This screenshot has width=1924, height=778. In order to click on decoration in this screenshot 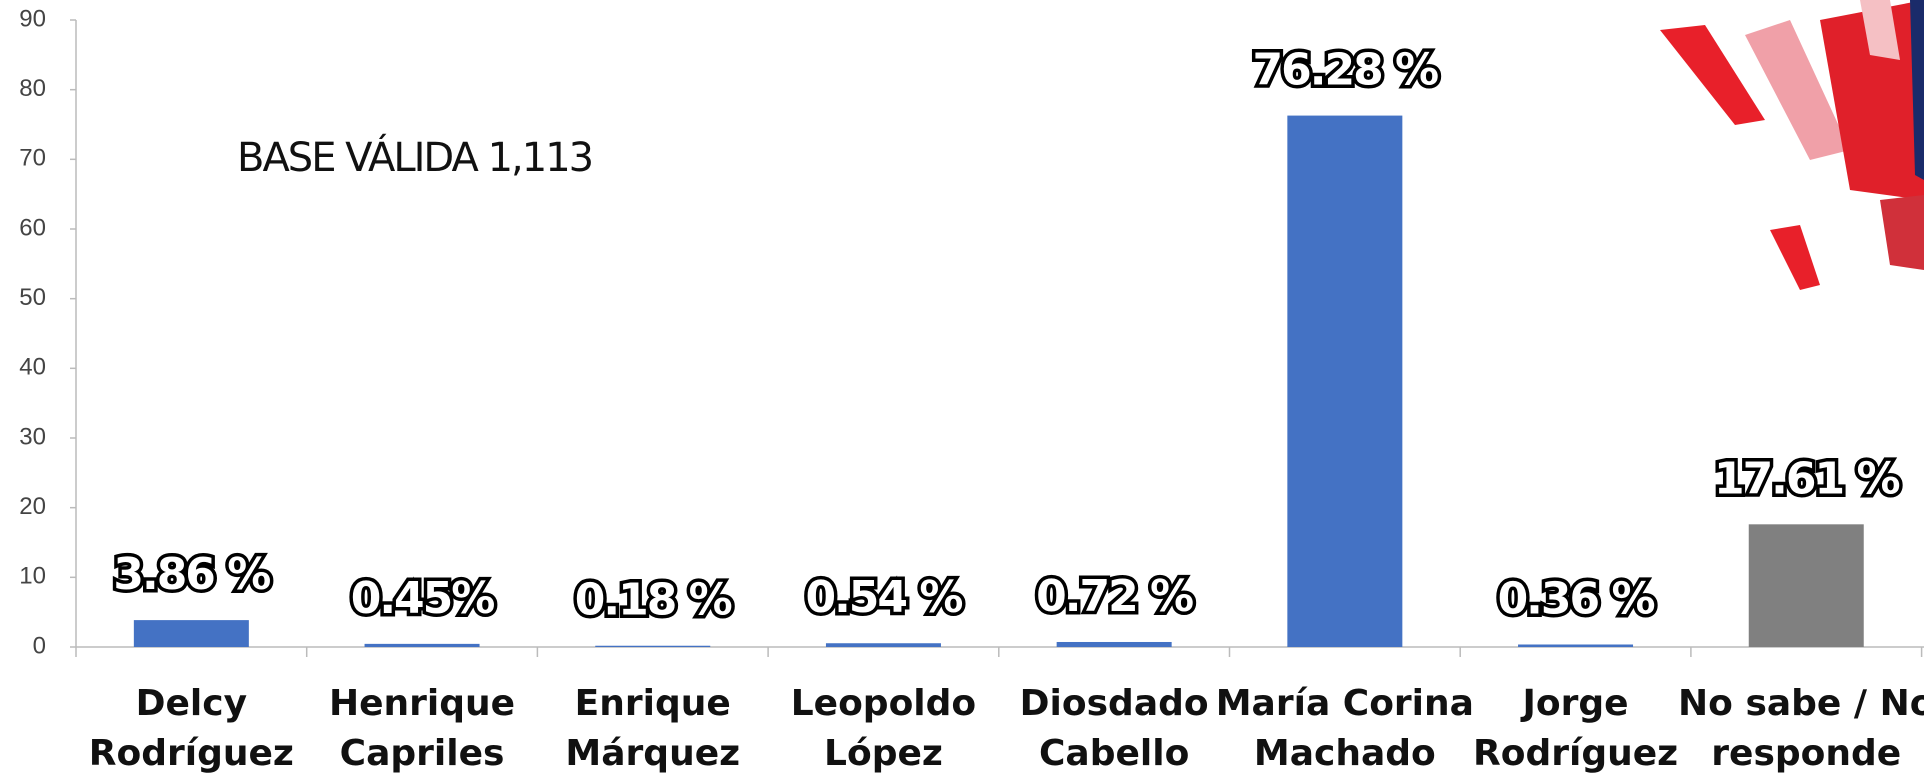, I will do `click(1792, 145)`.